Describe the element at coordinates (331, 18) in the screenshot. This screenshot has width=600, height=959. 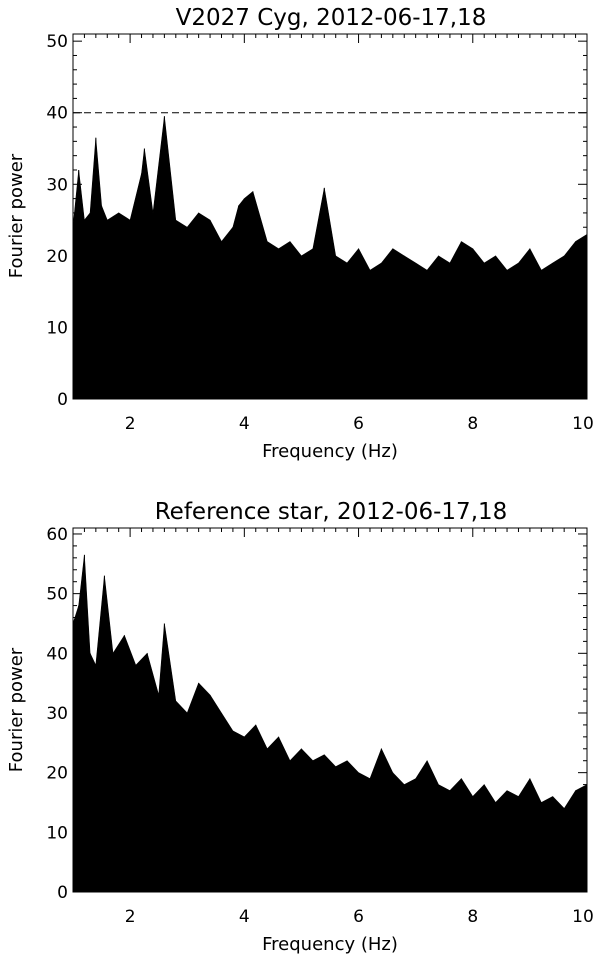
I see `chart-title: V2027 Cyg, 2012-06-17,18` at that location.